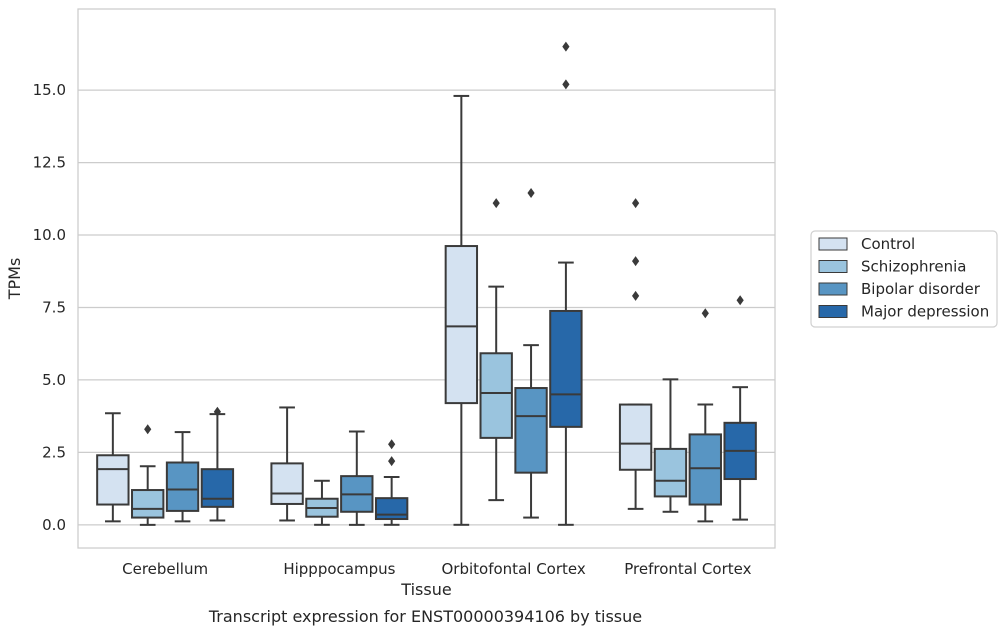 The height and width of the screenshot is (638, 1007). I want to click on y-tick-label: 0.0, so click(54, 525).